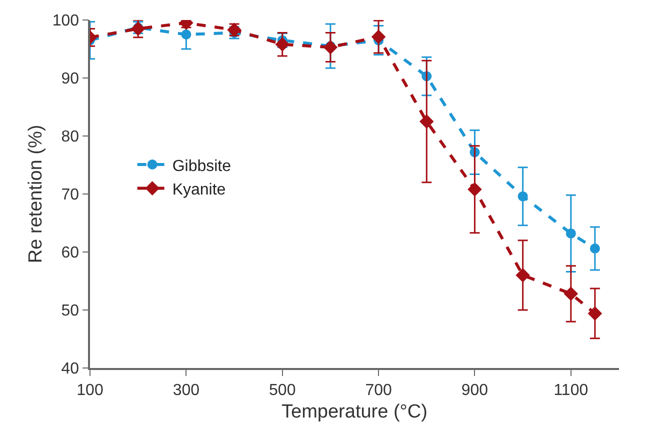  I want to click on x-tick-label: 300, so click(186, 390).